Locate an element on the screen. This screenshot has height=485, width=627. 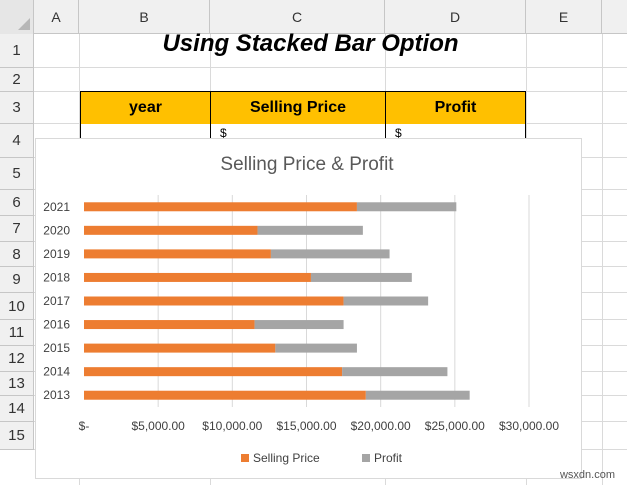
sheet-title: Using Stacked Bar Option is located at coordinates (310, 43).